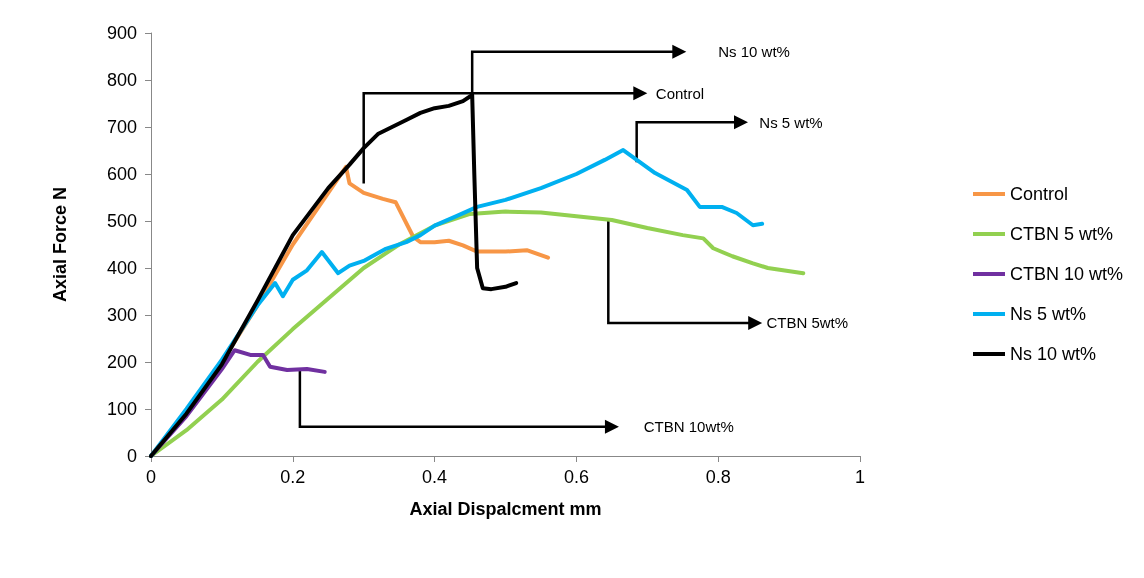 Image resolution: width=1144 pixels, height=578 pixels. Describe the element at coordinates (860, 477) in the screenshot. I see `x-tick-label: 1` at that location.